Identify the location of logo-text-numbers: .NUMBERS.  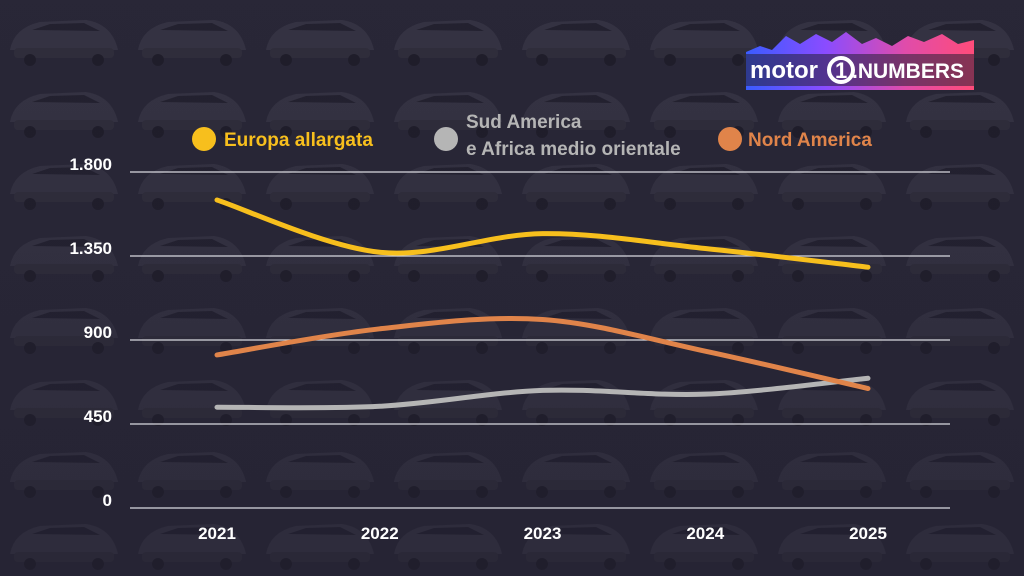
(908, 71).